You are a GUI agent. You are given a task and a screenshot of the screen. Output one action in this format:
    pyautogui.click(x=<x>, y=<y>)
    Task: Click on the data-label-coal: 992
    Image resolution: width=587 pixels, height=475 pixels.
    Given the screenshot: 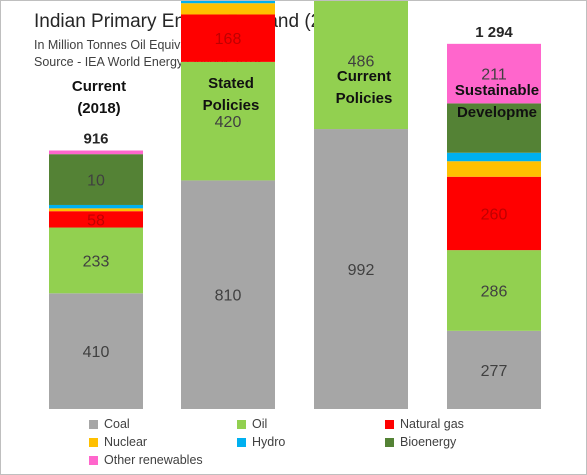 What is the action you would take?
    pyautogui.click(x=361, y=270)
    